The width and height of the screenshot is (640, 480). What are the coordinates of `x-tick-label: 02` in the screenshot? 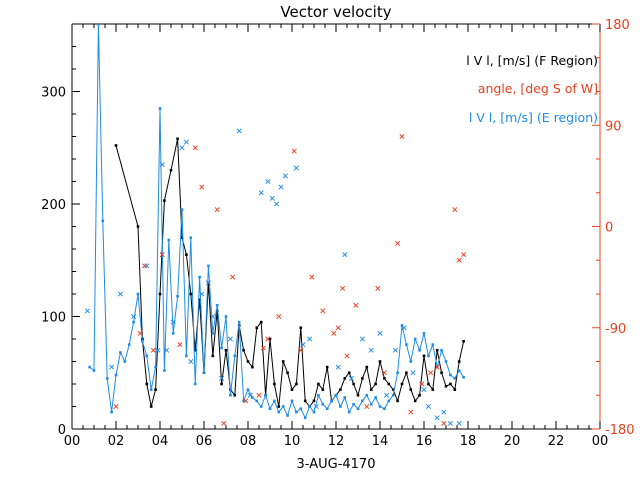 It's located at (116, 441).